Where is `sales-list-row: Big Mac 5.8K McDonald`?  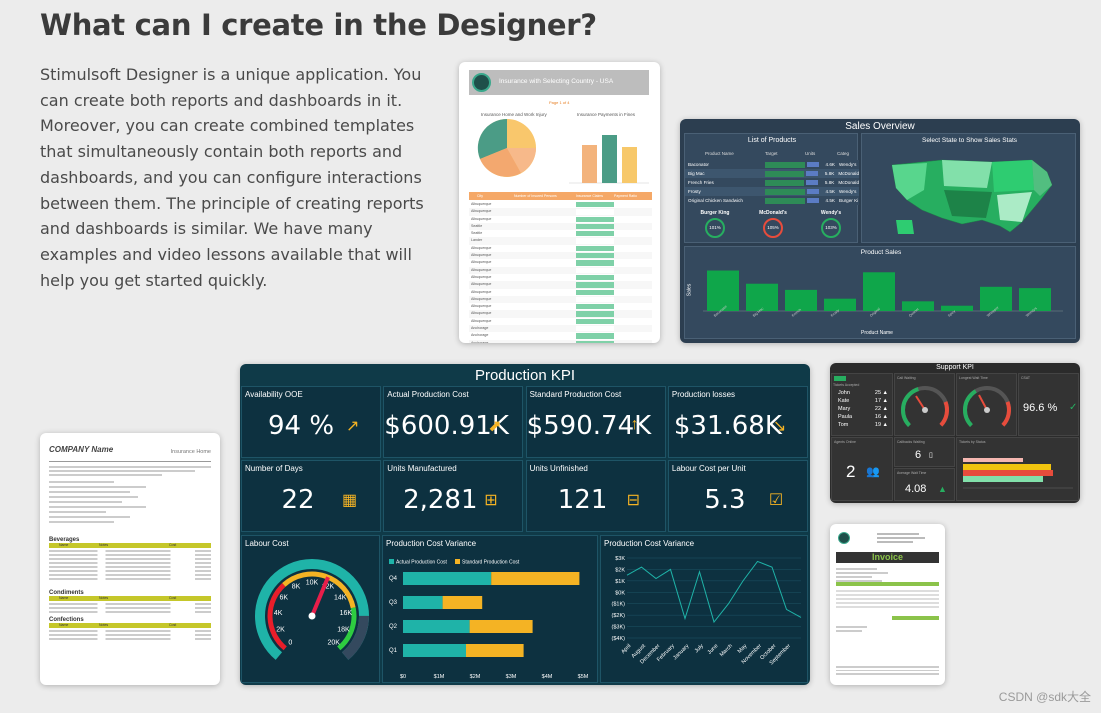 sales-list-row: Big Mac 5.8K McDonald is located at coordinates (772, 173).